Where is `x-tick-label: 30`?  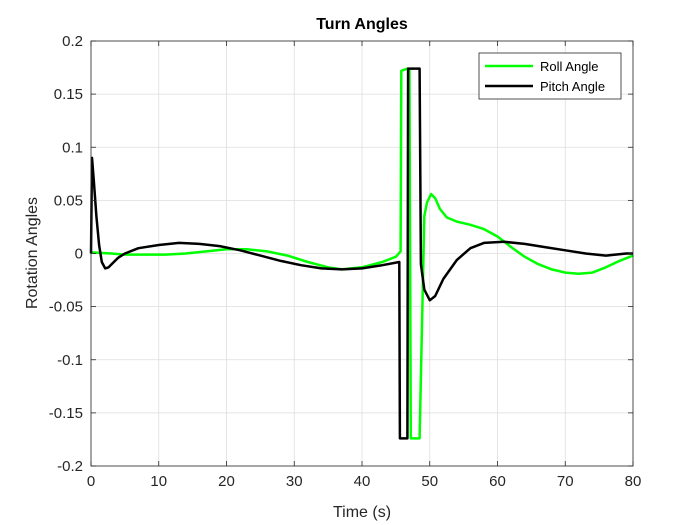 x-tick-label: 30 is located at coordinates (294, 481).